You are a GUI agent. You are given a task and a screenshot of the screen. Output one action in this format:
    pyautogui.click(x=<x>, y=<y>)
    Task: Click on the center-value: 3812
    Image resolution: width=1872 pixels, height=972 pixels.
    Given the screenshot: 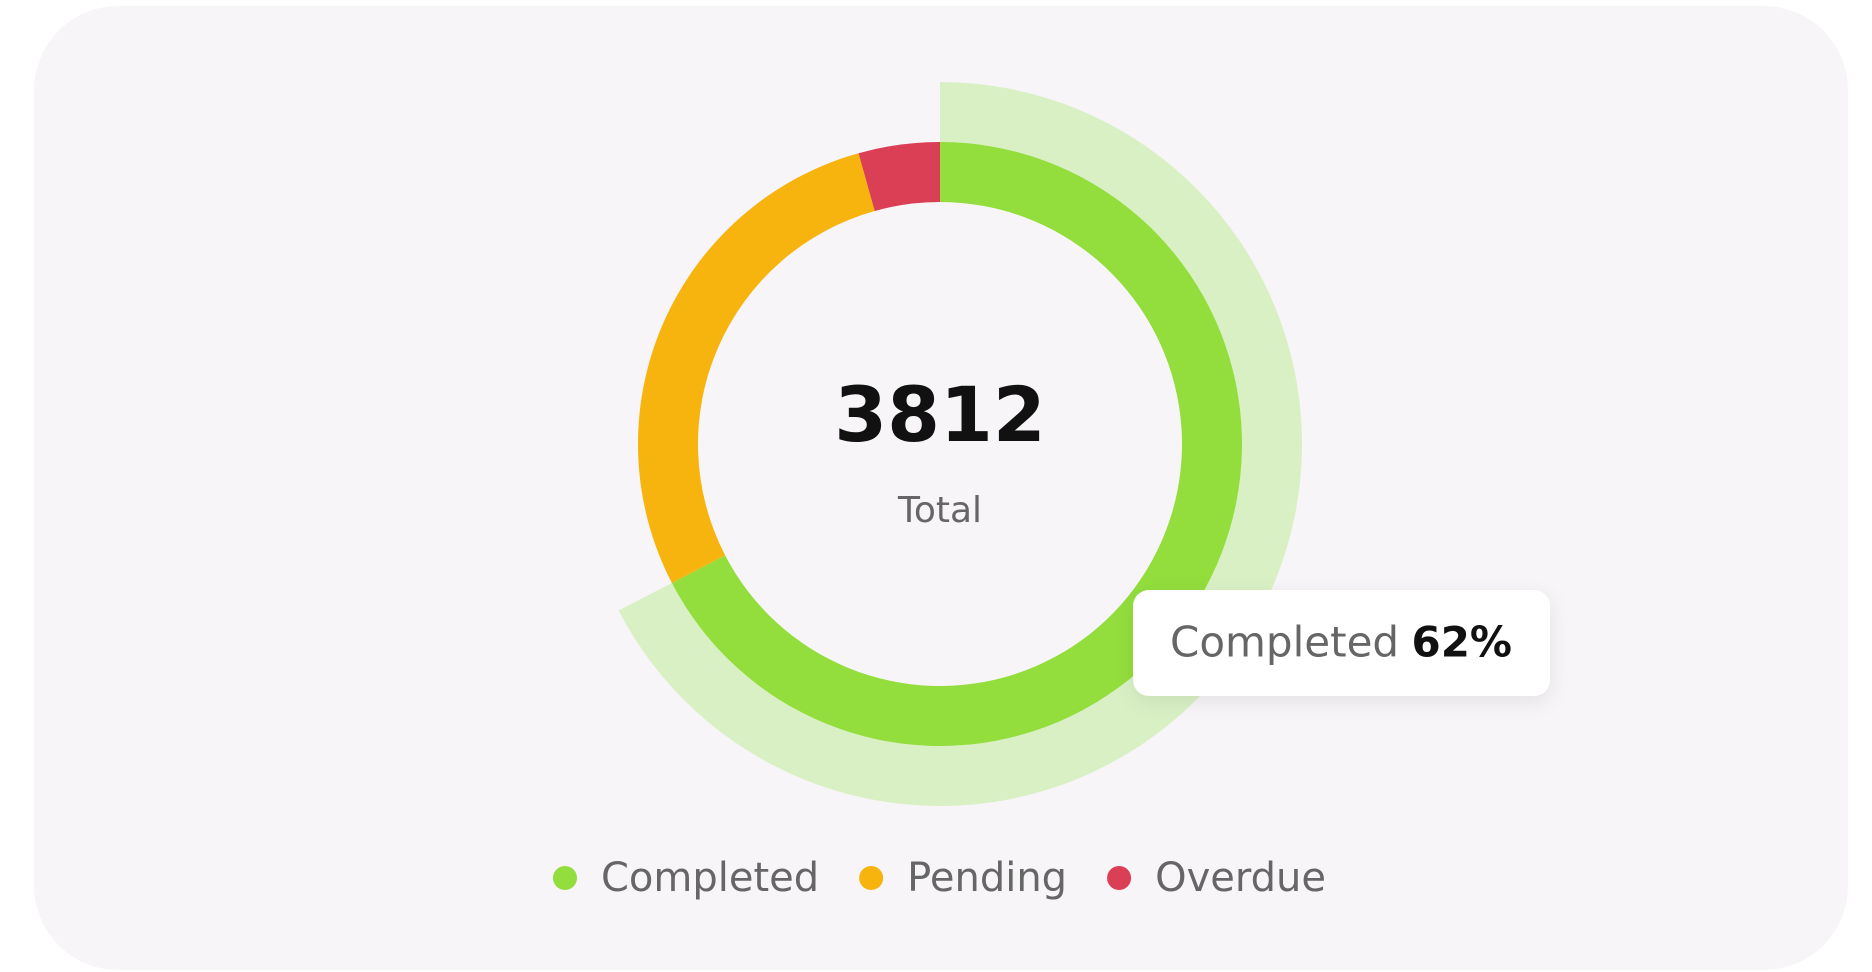 What is the action you would take?
    pyautogui.click(x=940, y=414)
    